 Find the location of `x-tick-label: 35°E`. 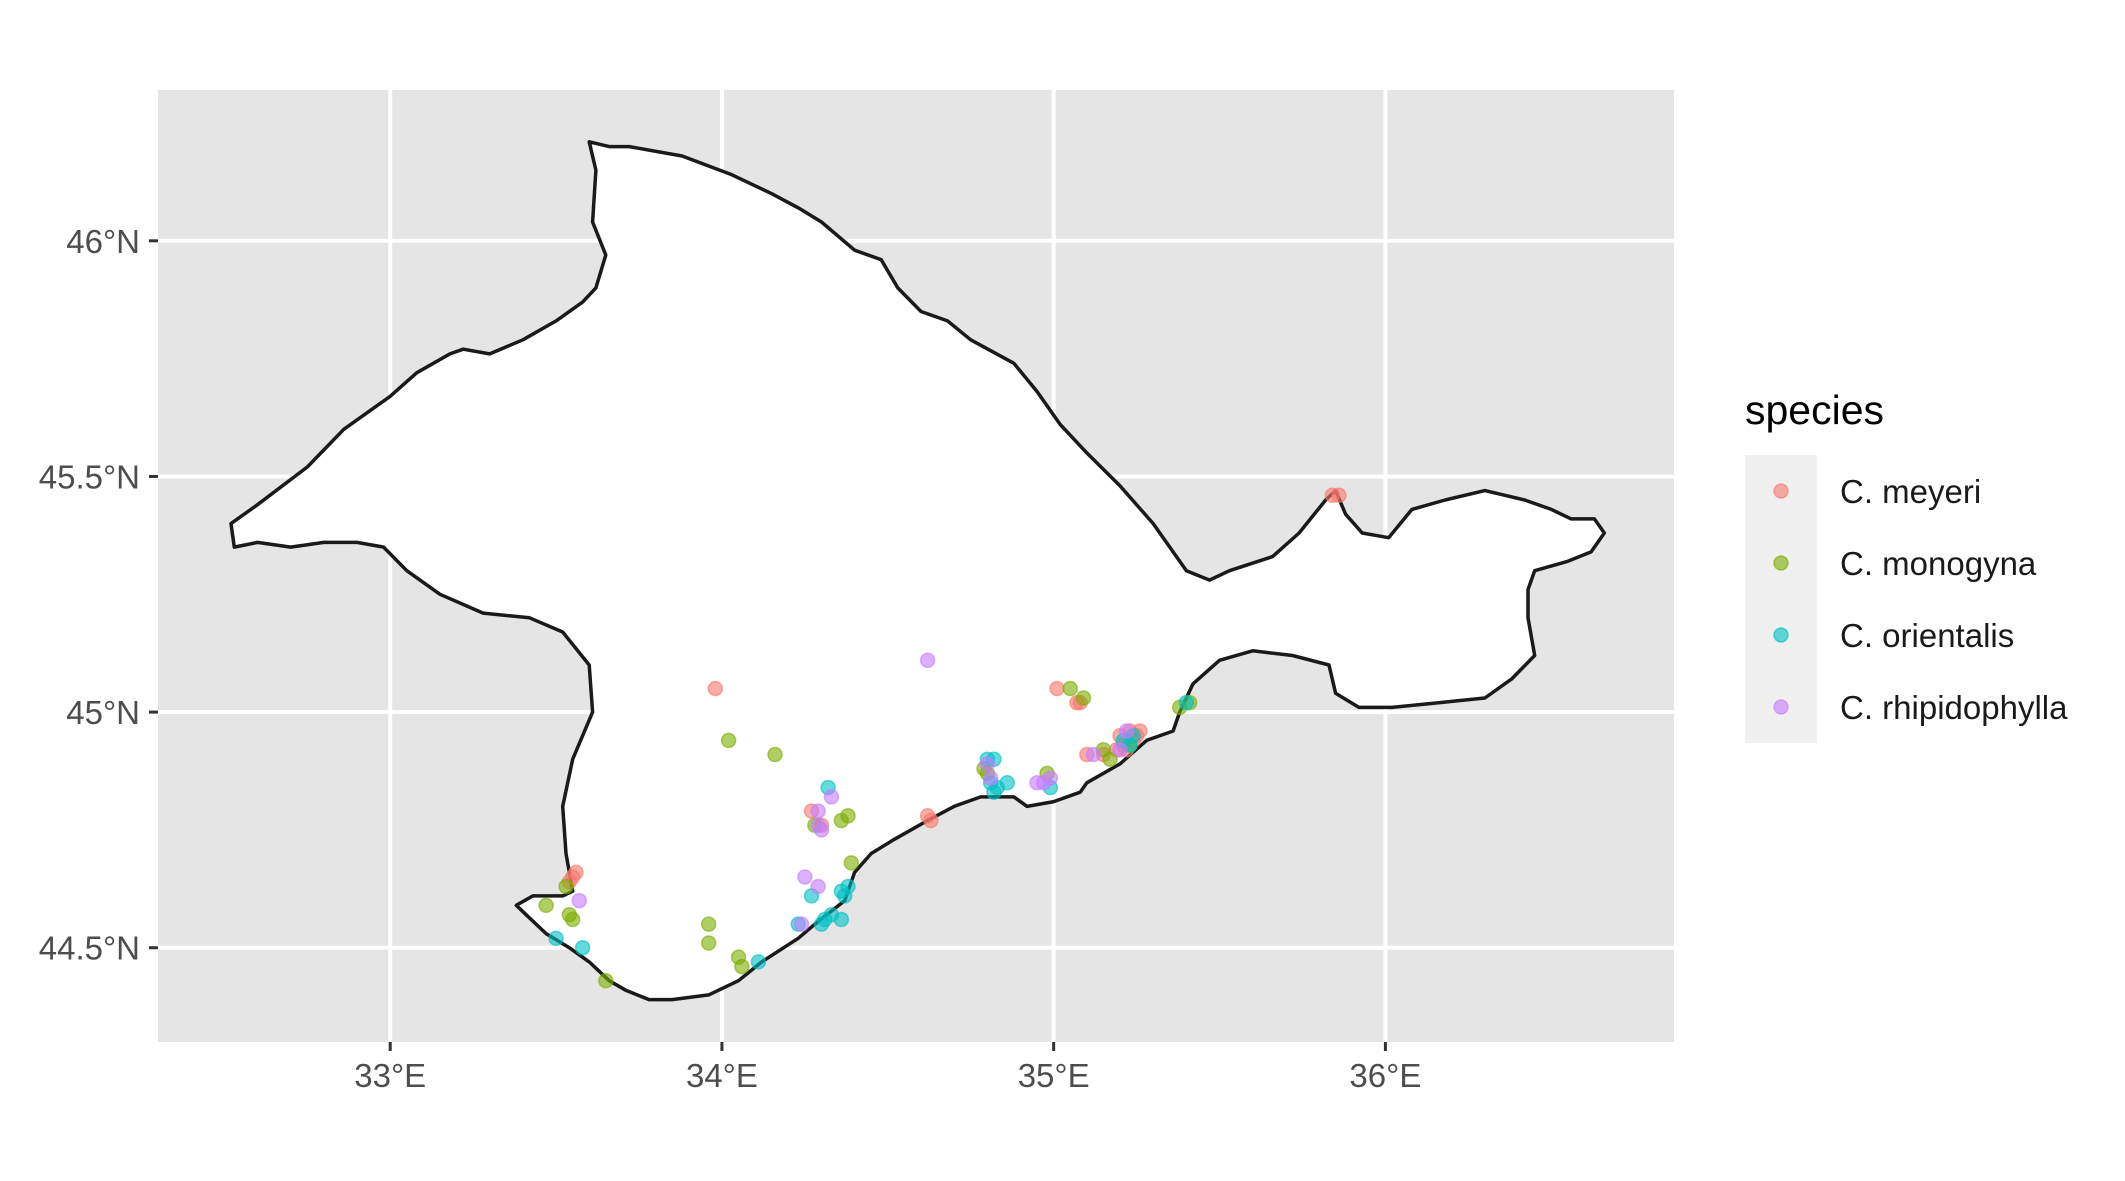

x-tick-label: 35°E is located at coordinates (1054, 1075).